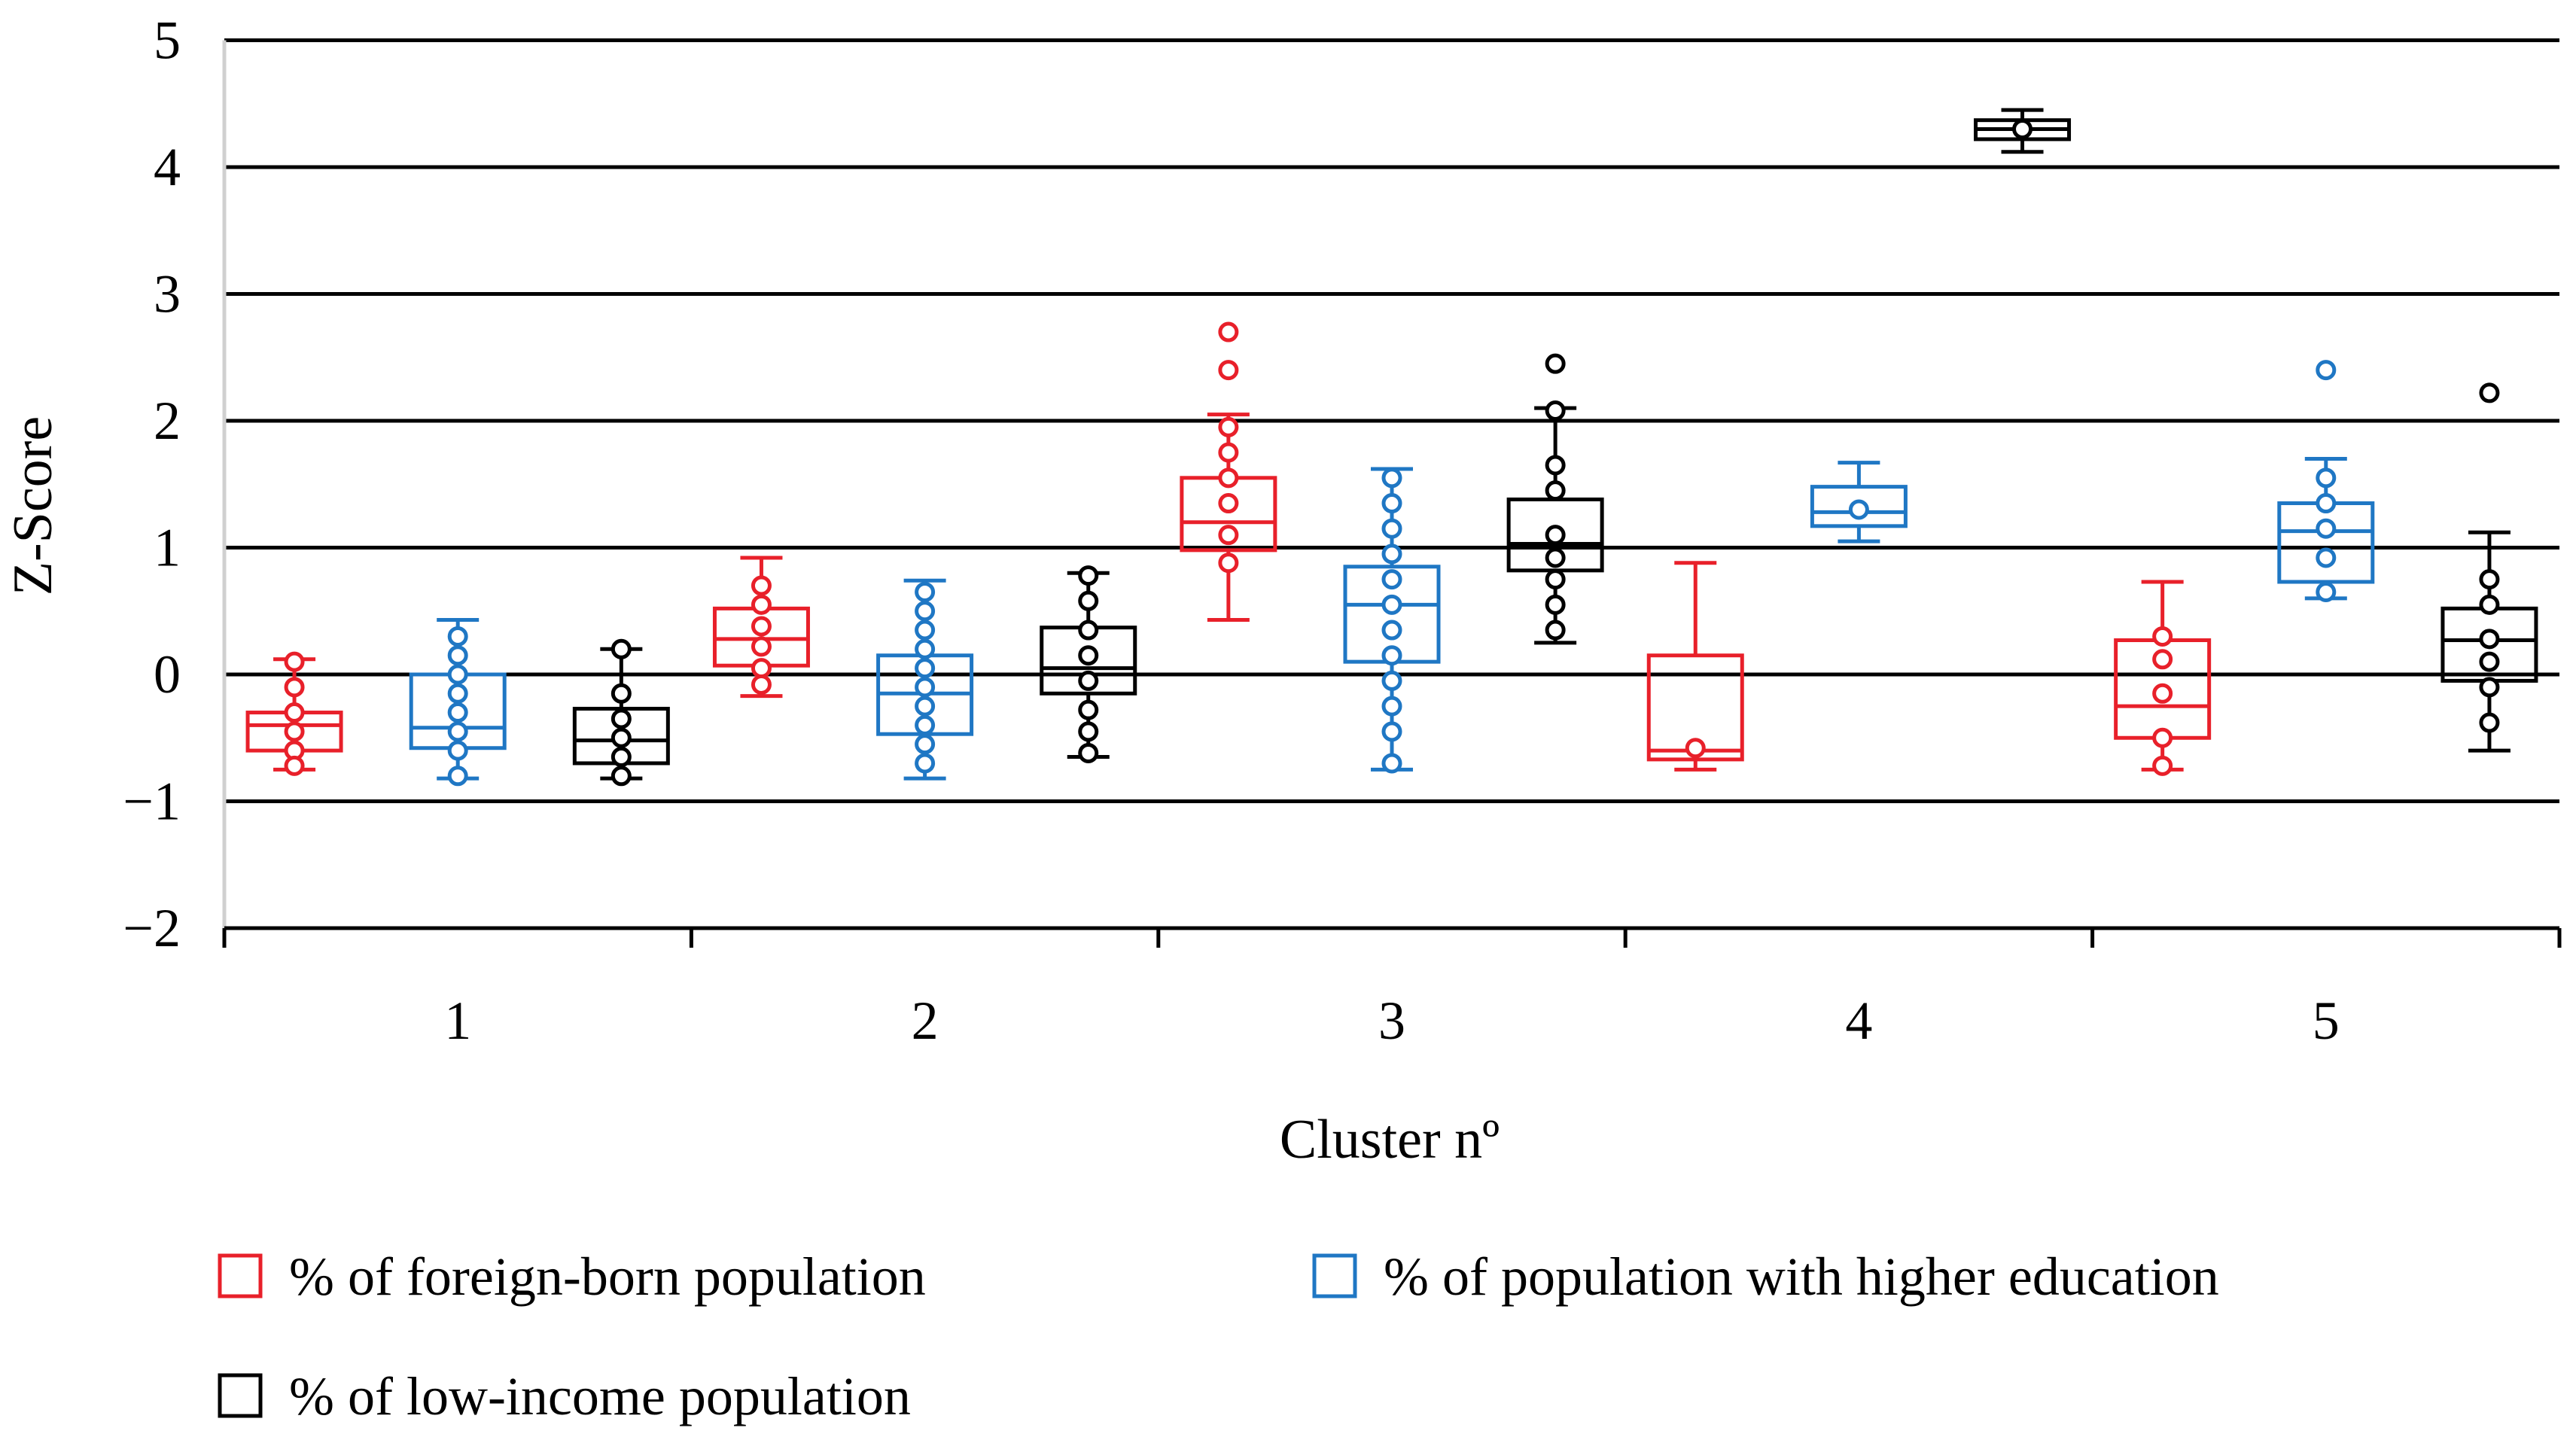  Describe the element at coordinates (1859, 1021) in the screenshot. I see `x-tick-label-4: 4` at that location.